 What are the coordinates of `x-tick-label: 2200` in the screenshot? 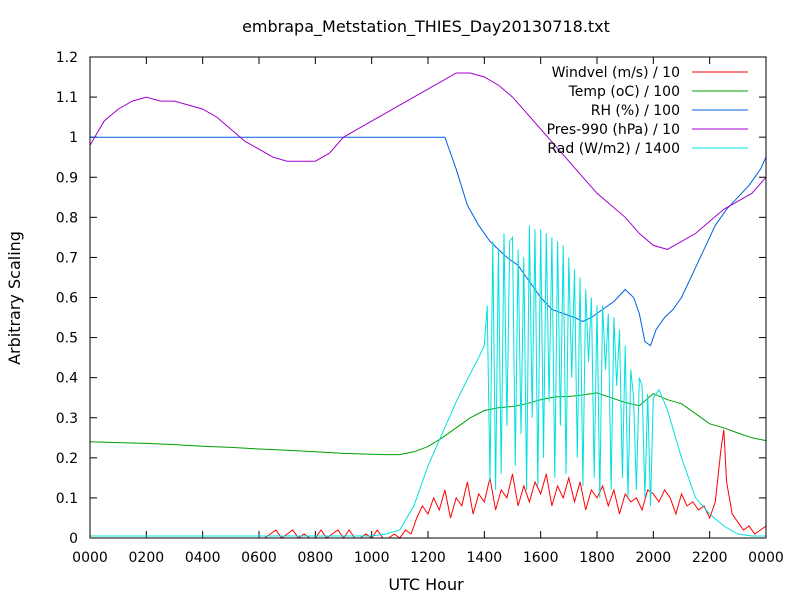 It's located at (710, 558).